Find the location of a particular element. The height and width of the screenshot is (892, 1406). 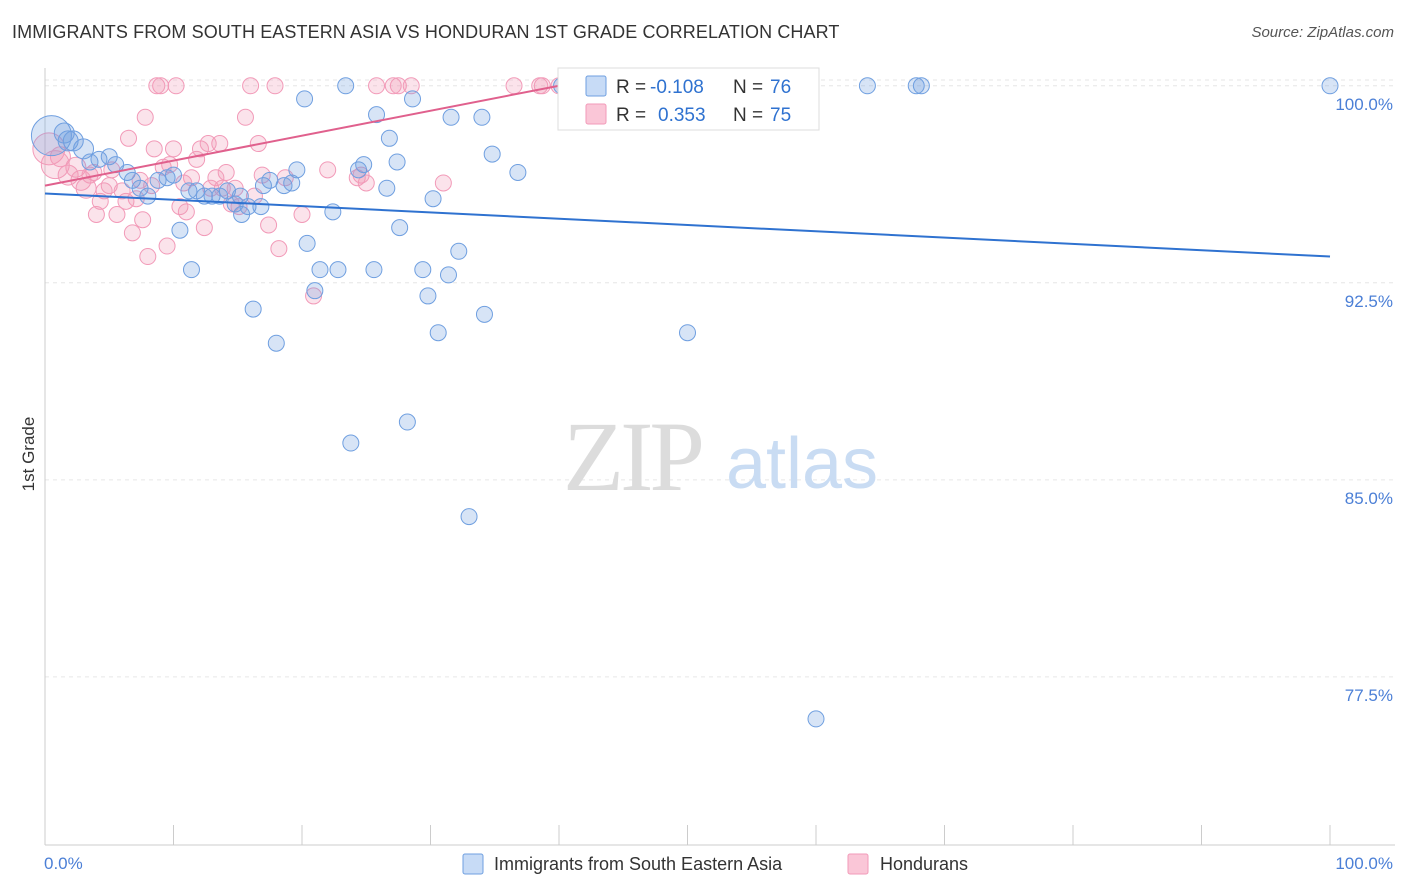

watermark-zip: ZIP is located at coordinates (632, 456).